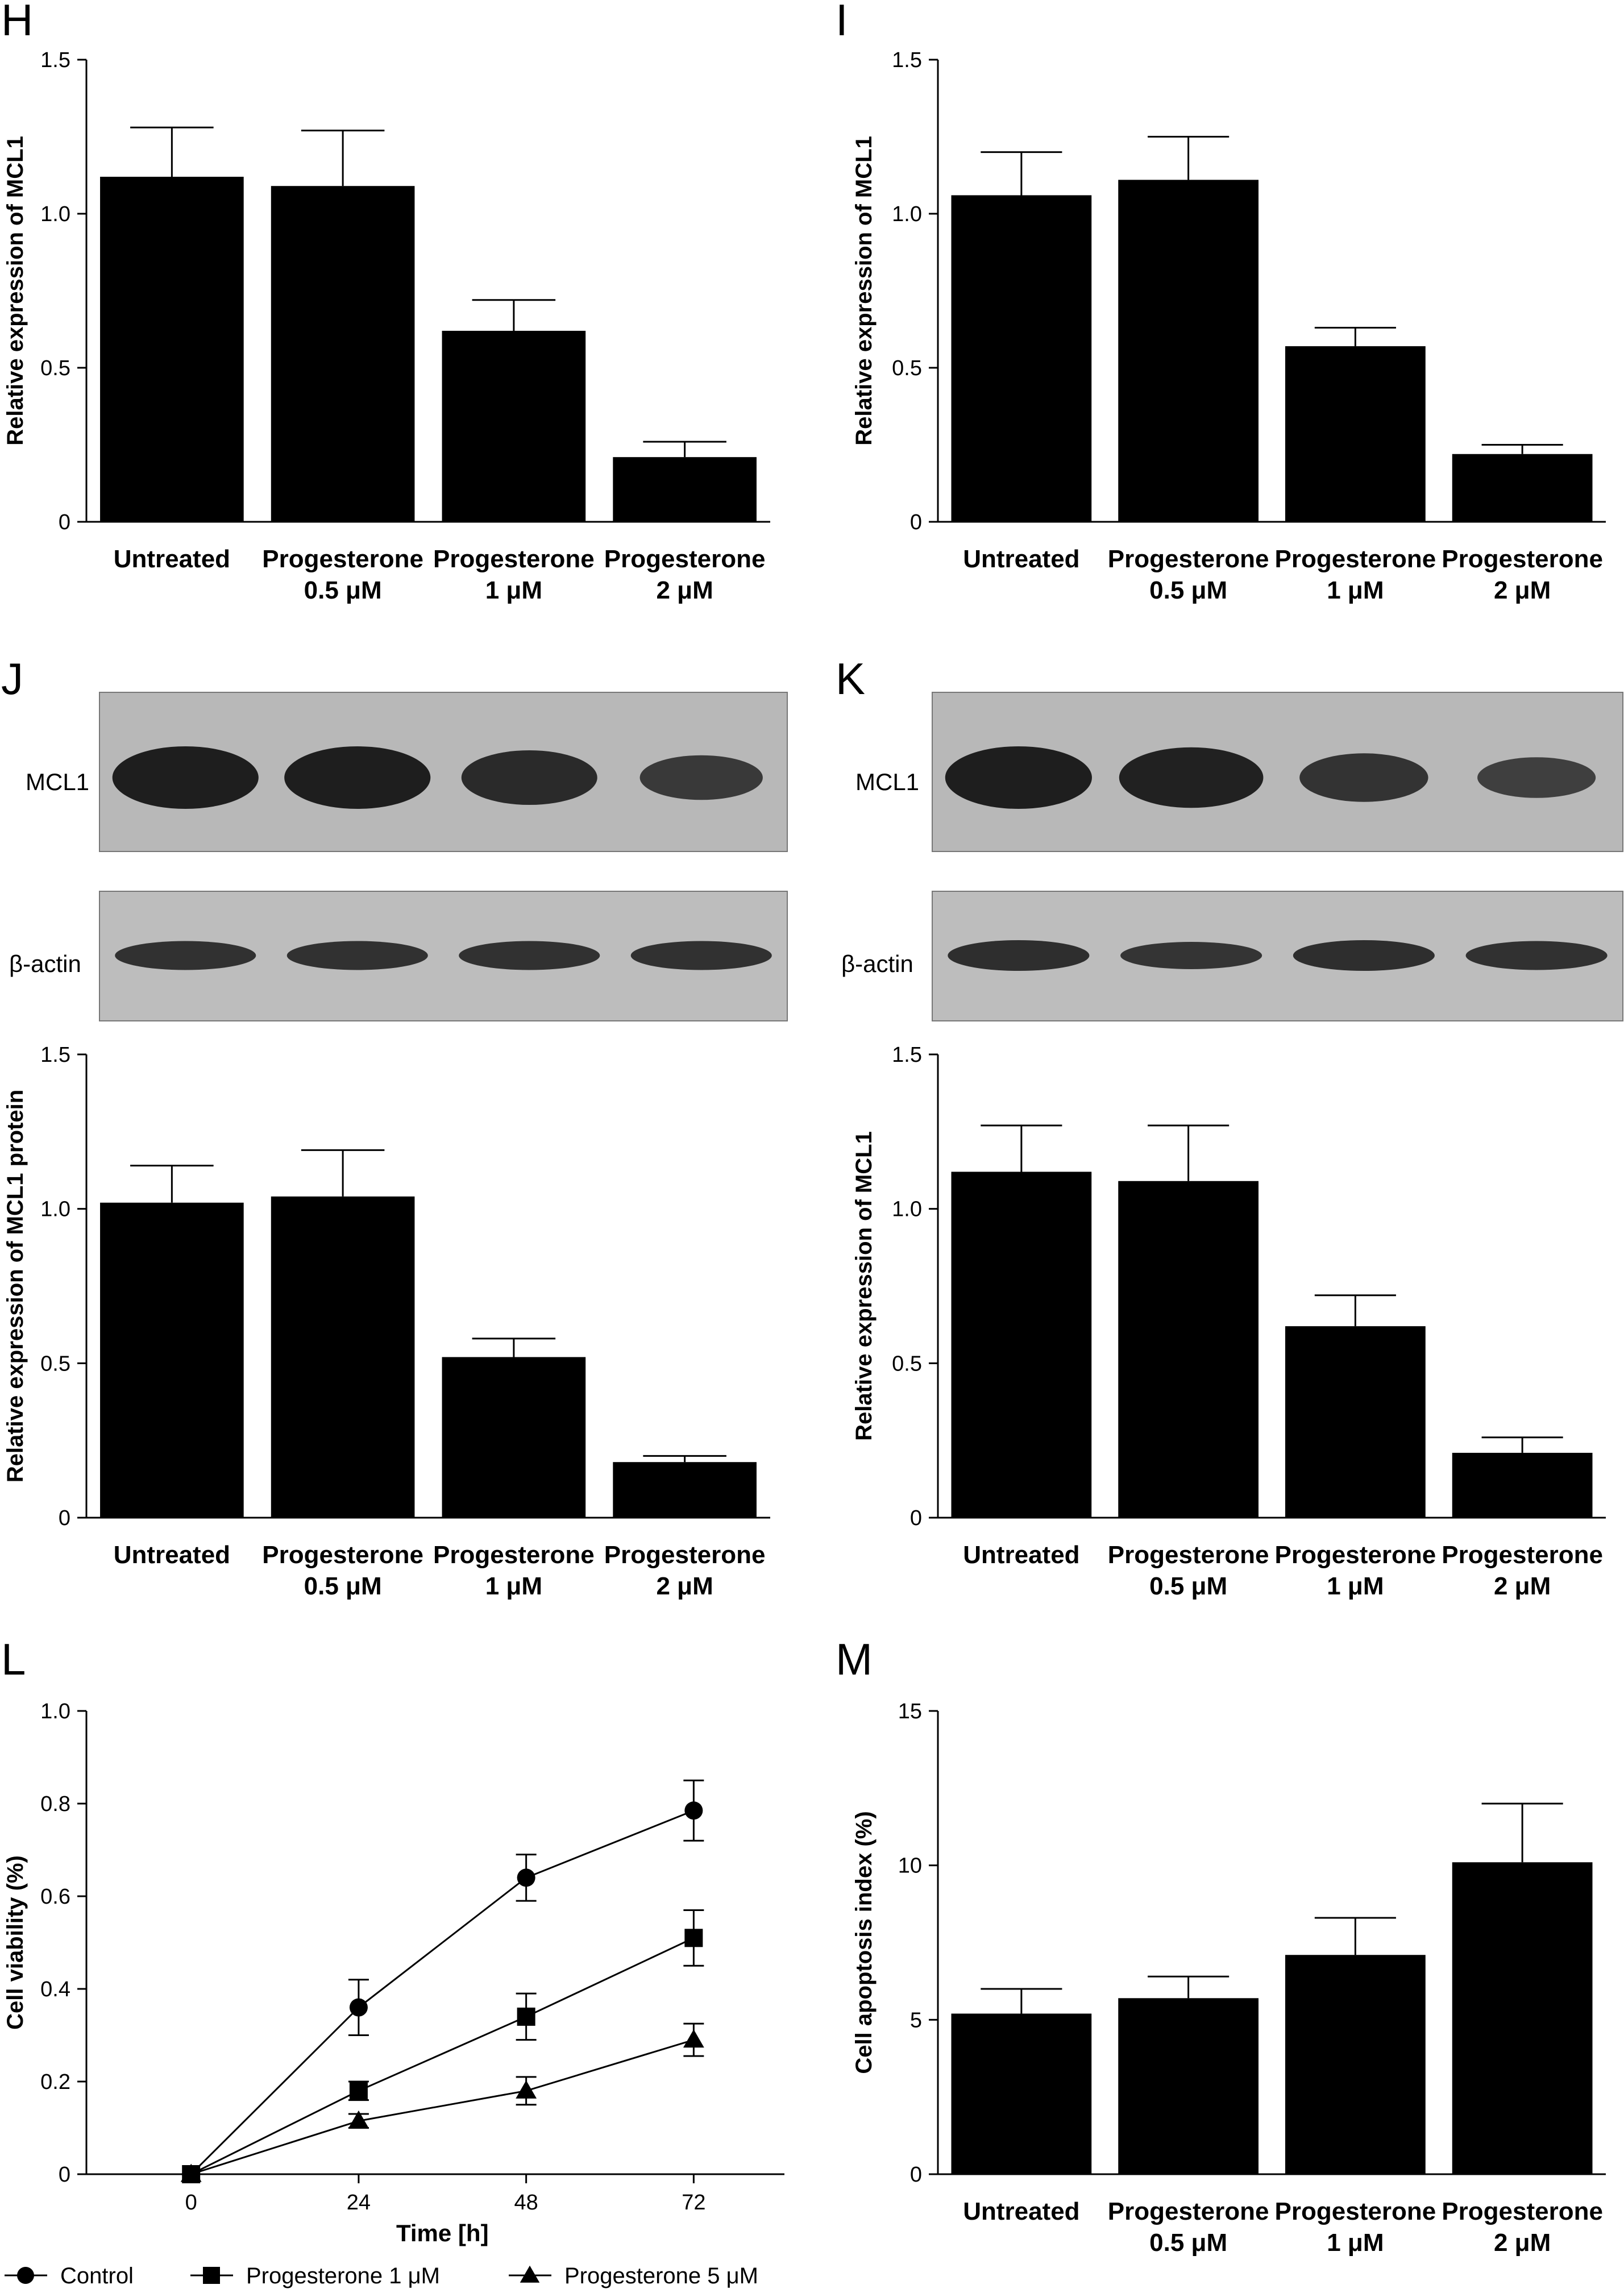  Describe the element at coordinates (907, 1364) in the screenshot. I see `k-ytick-label: 0.5` at that location.